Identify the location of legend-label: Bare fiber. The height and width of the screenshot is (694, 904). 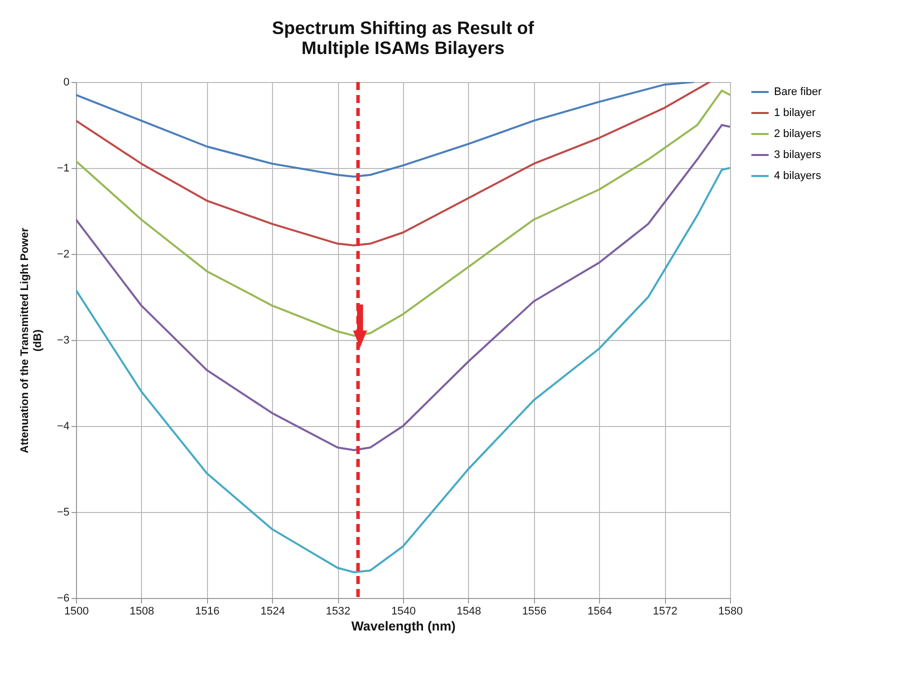
(798, 92).